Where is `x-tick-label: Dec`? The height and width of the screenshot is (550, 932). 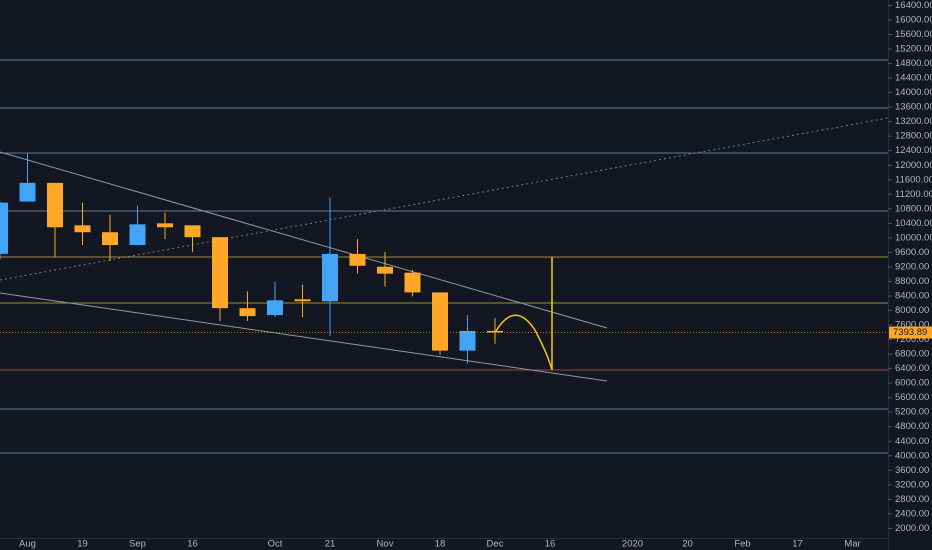 x-tick-label: Dec is located at coordinates (495, 544).